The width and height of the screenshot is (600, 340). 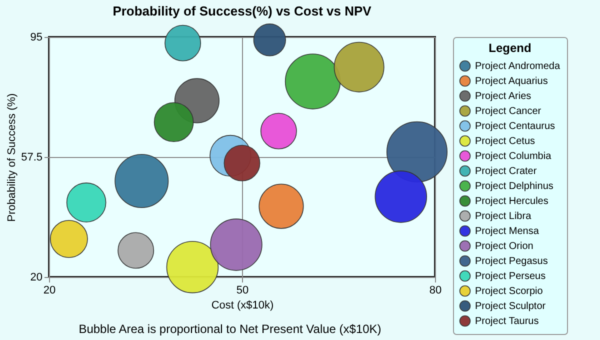 I want to click on chart-title: Probability of Success(%) vs Cost vs NPV, so click(x=242, y=10).